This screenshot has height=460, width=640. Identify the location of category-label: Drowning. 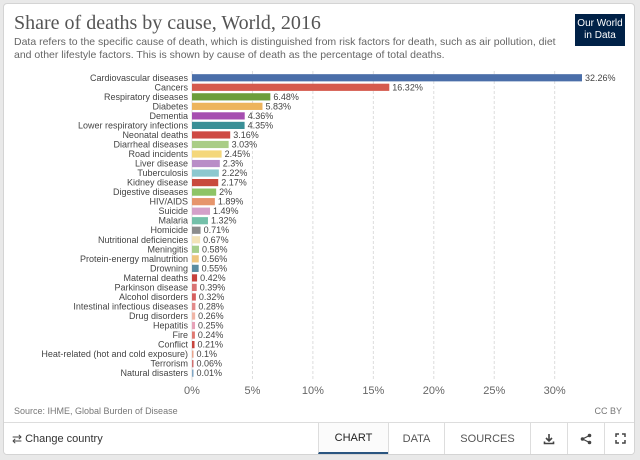
(169, 268).